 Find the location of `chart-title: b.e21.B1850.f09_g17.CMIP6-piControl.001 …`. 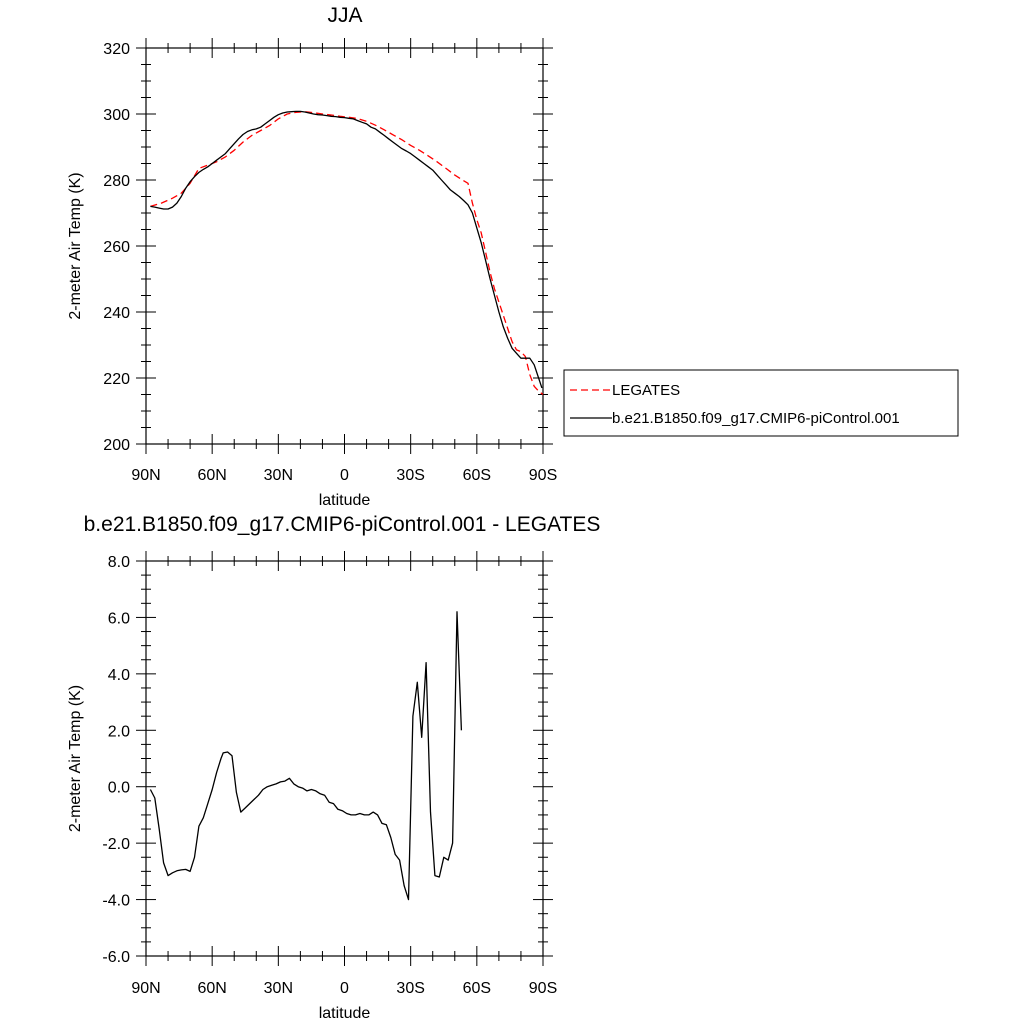

chart-title: b.e21.B1850.f09_g17.CMIP6-piControl.001 … is located at coordinates (342, 524).